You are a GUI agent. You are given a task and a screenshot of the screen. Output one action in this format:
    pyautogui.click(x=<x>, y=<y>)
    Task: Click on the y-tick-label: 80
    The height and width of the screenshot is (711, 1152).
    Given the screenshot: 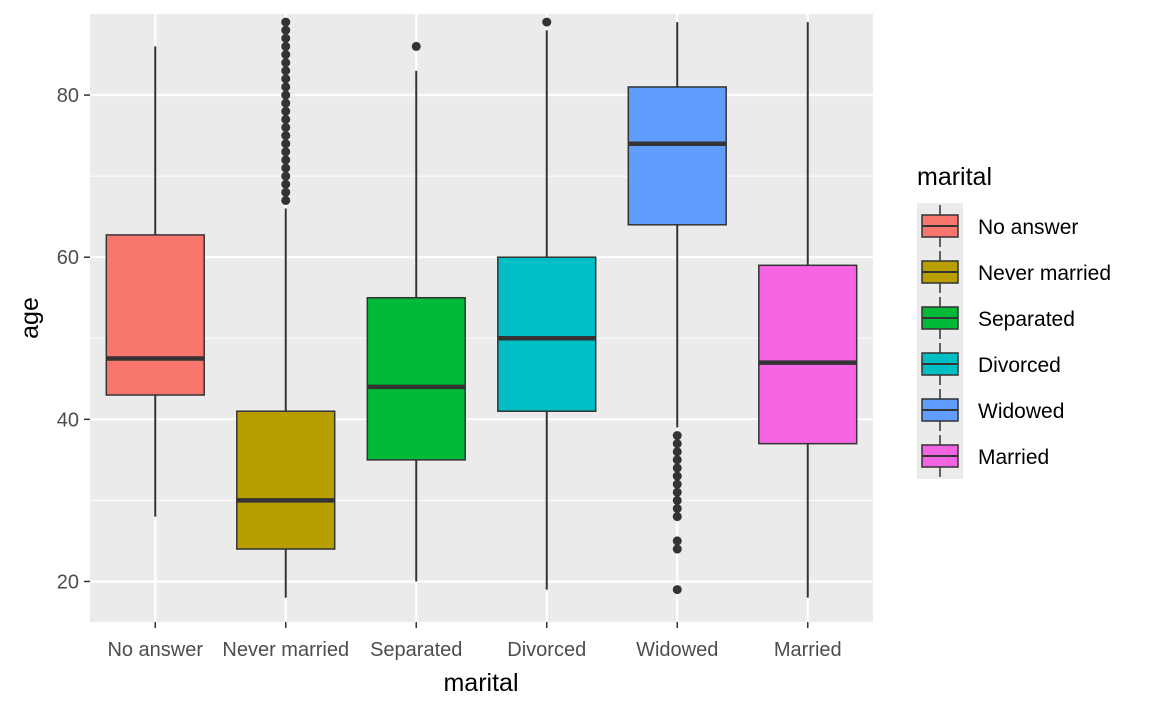 What is the action you would take?
    pyautogui.click(x=68, y=96)
    